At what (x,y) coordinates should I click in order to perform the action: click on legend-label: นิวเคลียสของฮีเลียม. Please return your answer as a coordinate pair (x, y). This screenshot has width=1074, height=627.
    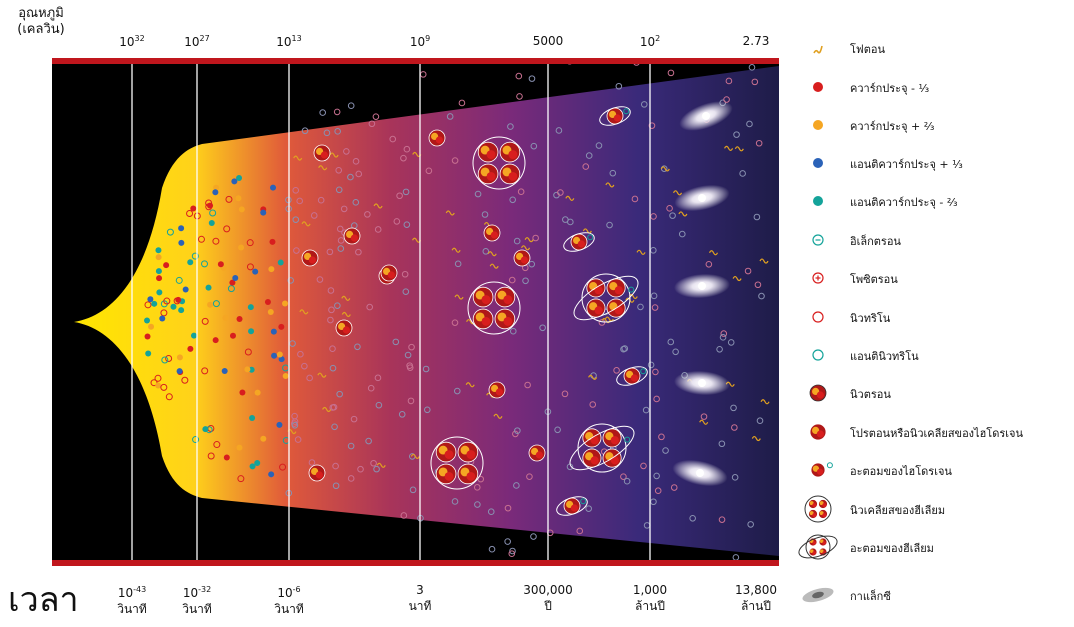
    Looking at the image, I should click on (898, 510).